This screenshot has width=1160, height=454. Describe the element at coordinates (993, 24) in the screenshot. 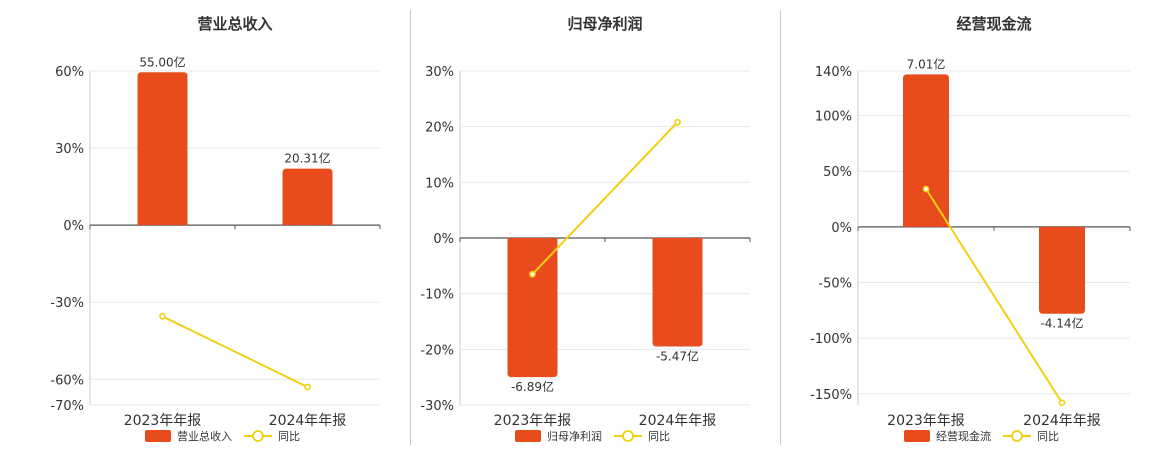

I see `chart-title: 经营现金流` at that location.